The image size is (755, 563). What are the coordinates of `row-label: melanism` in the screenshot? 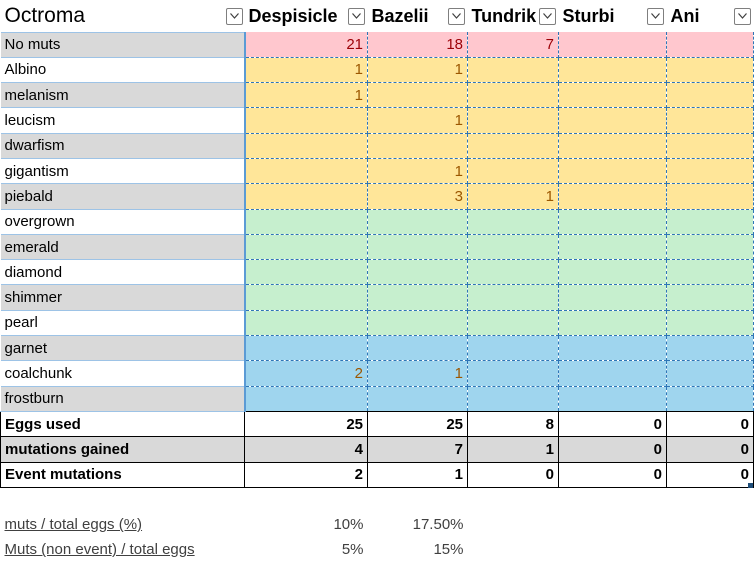 It's located at (123, 95).